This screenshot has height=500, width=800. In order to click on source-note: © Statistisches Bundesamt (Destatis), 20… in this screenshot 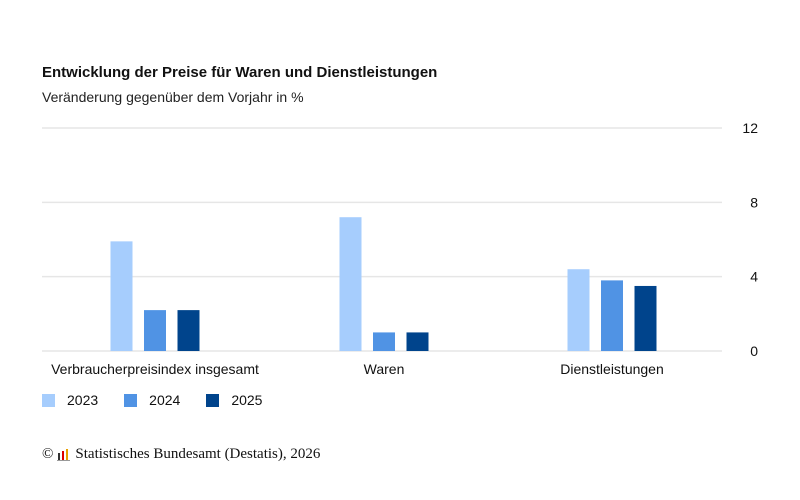, I will do `click(181, 454)`.